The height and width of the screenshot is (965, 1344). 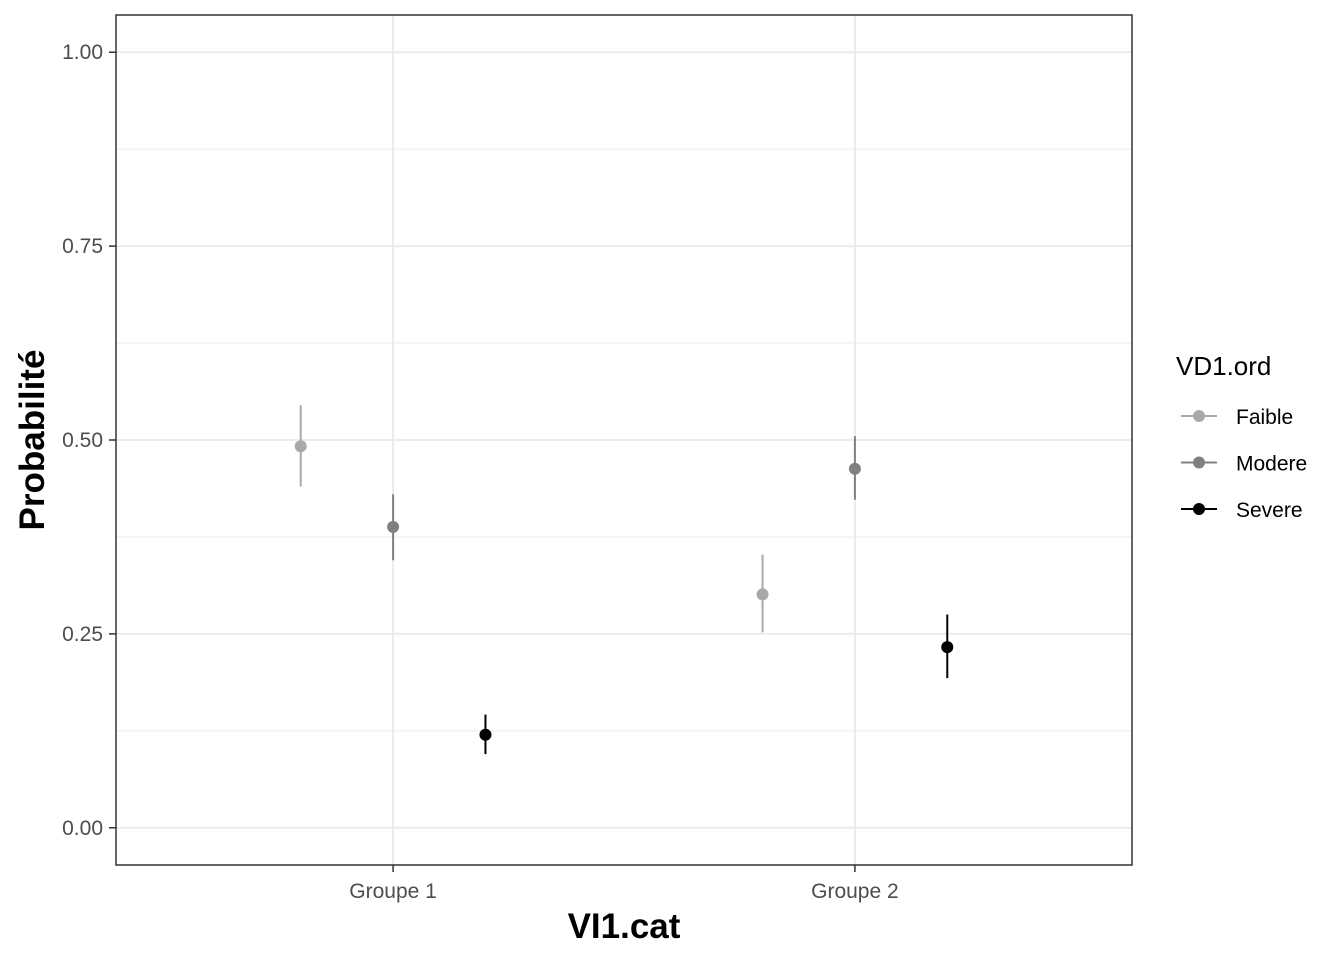 What do you see at coordinates (82, 828) in the screenshot?
I see `y-tick-label: 0.00` at bounding box center [82, 828].